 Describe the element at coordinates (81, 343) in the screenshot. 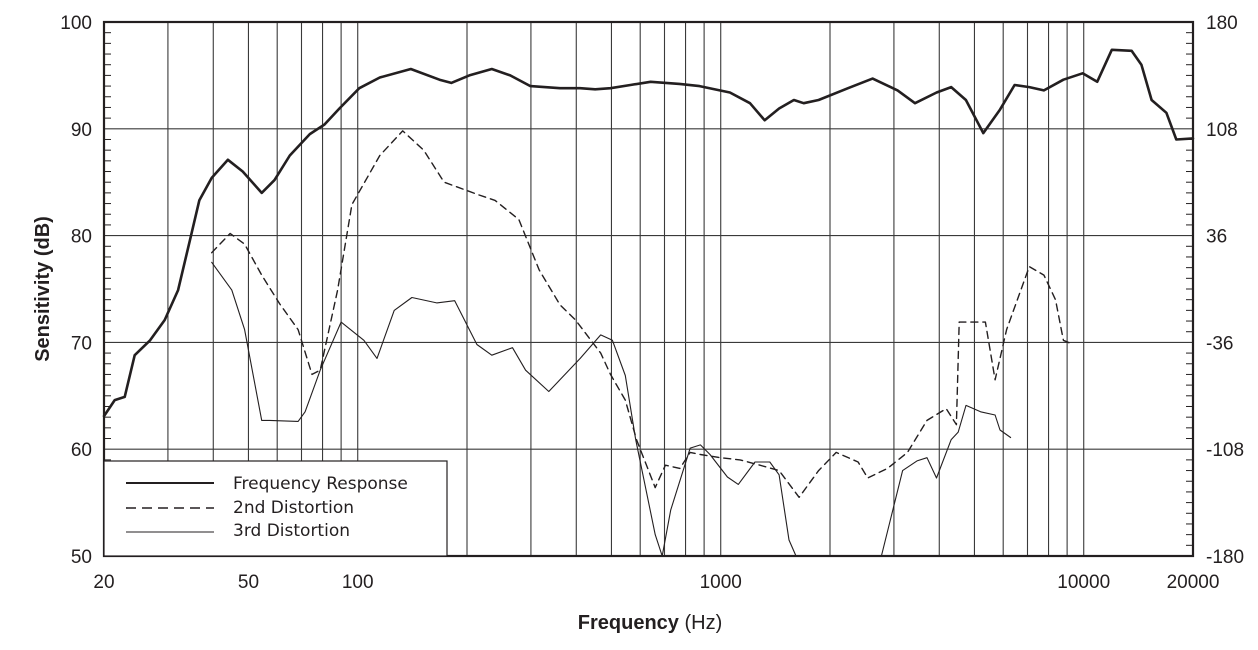

I see `y-tick-label: 70` at that location.